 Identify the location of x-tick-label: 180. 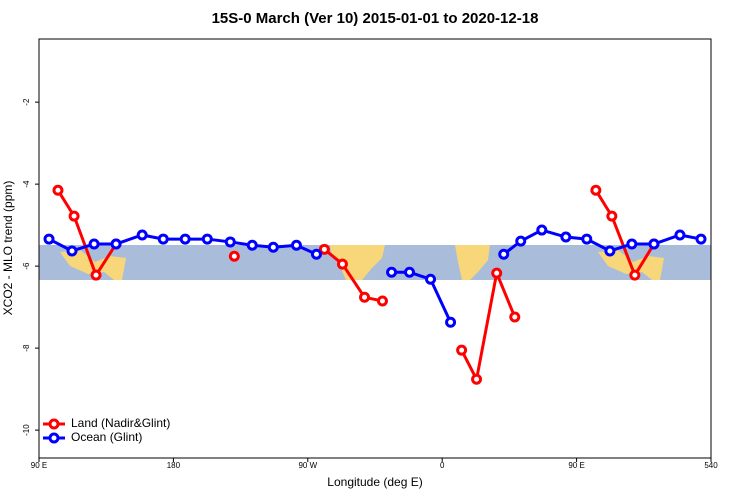
(174, 465).